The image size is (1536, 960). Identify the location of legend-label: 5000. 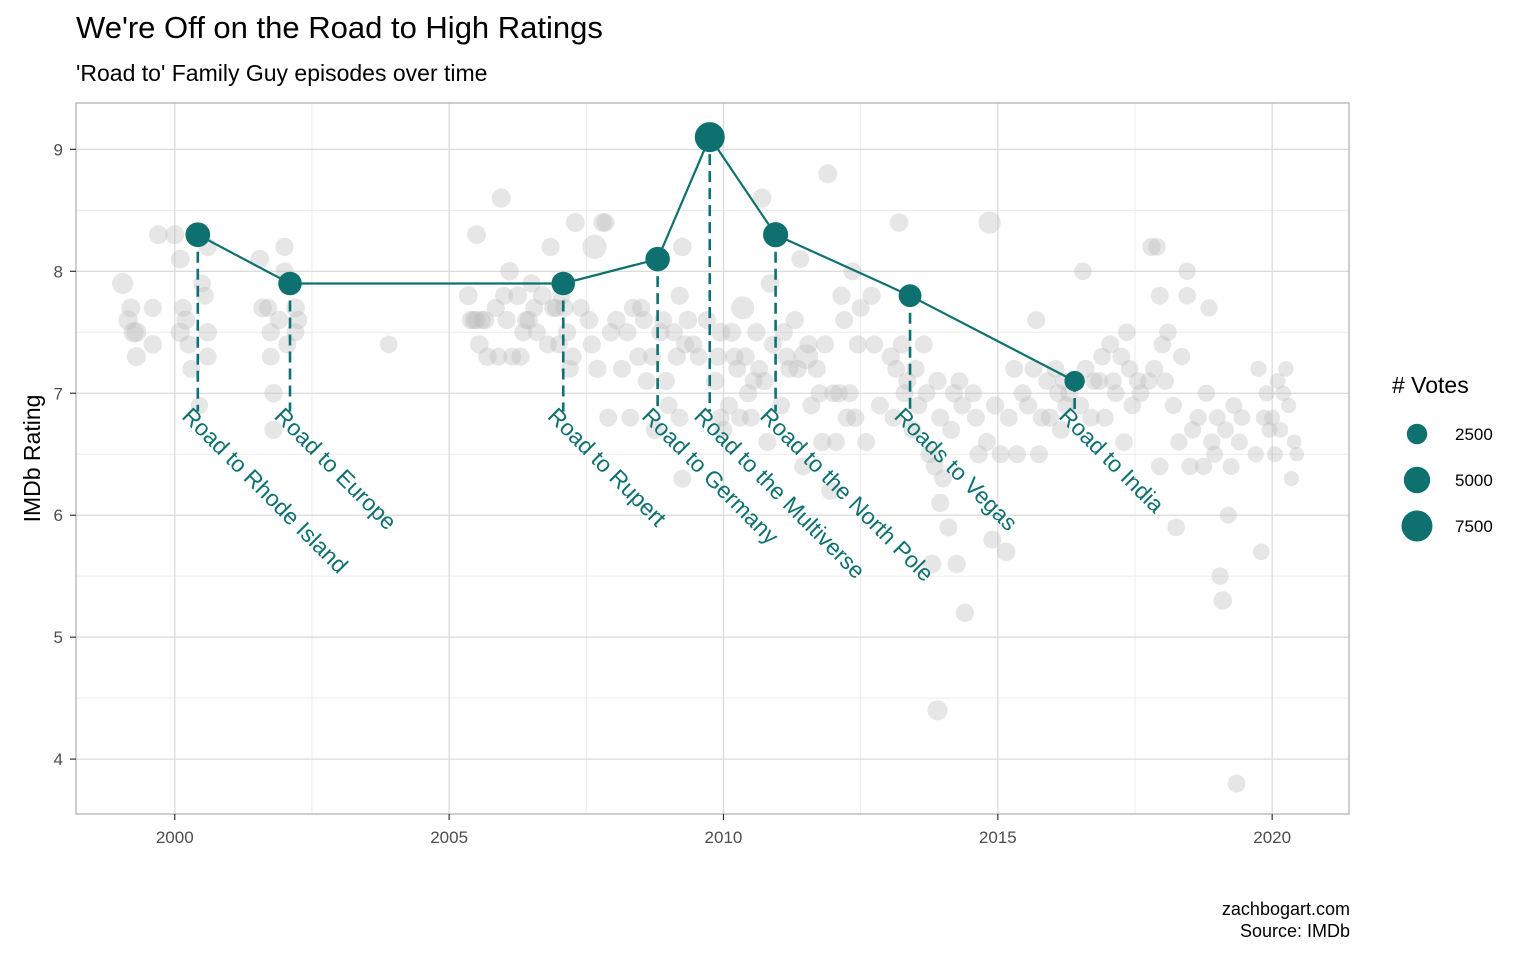
(1474, 480).